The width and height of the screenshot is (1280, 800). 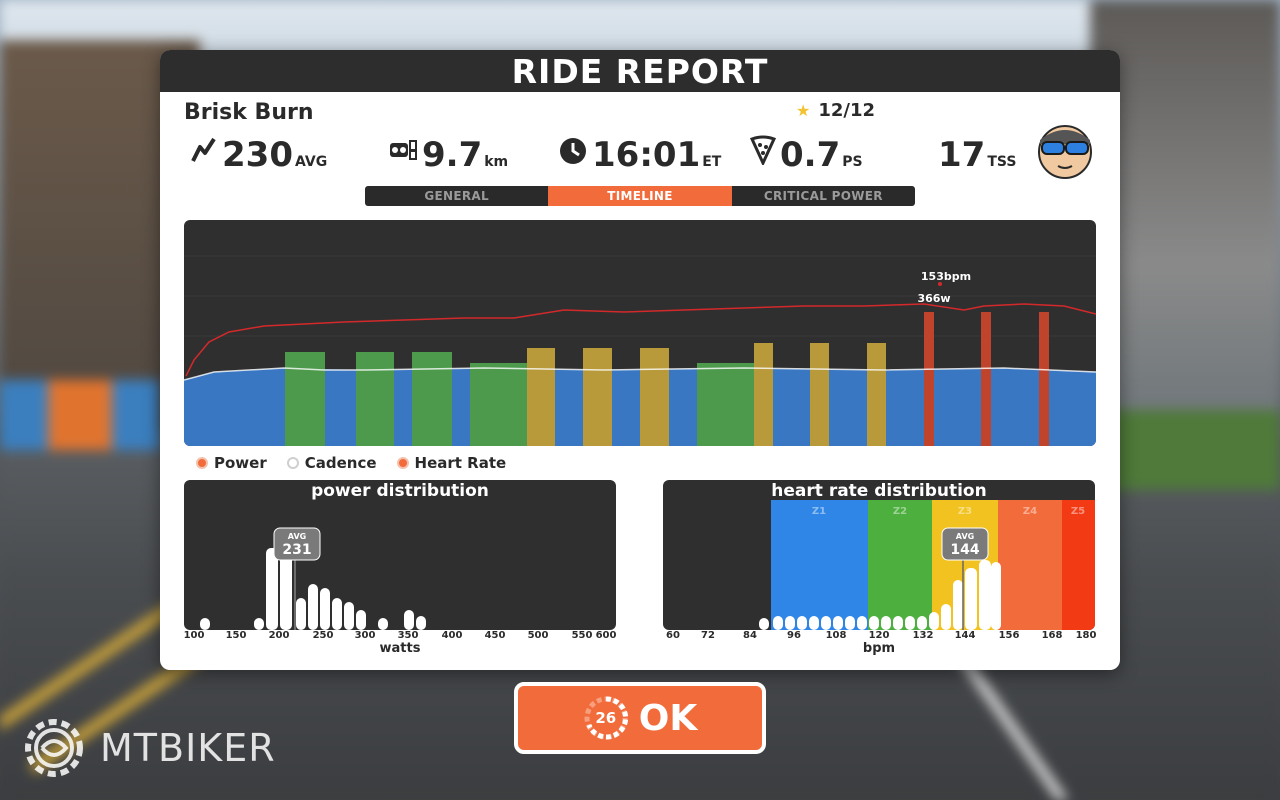 What do you see at coordinates (965, 544) in the screenshot?
I see `avg-hr-badge` at bounding box center [965, 544].